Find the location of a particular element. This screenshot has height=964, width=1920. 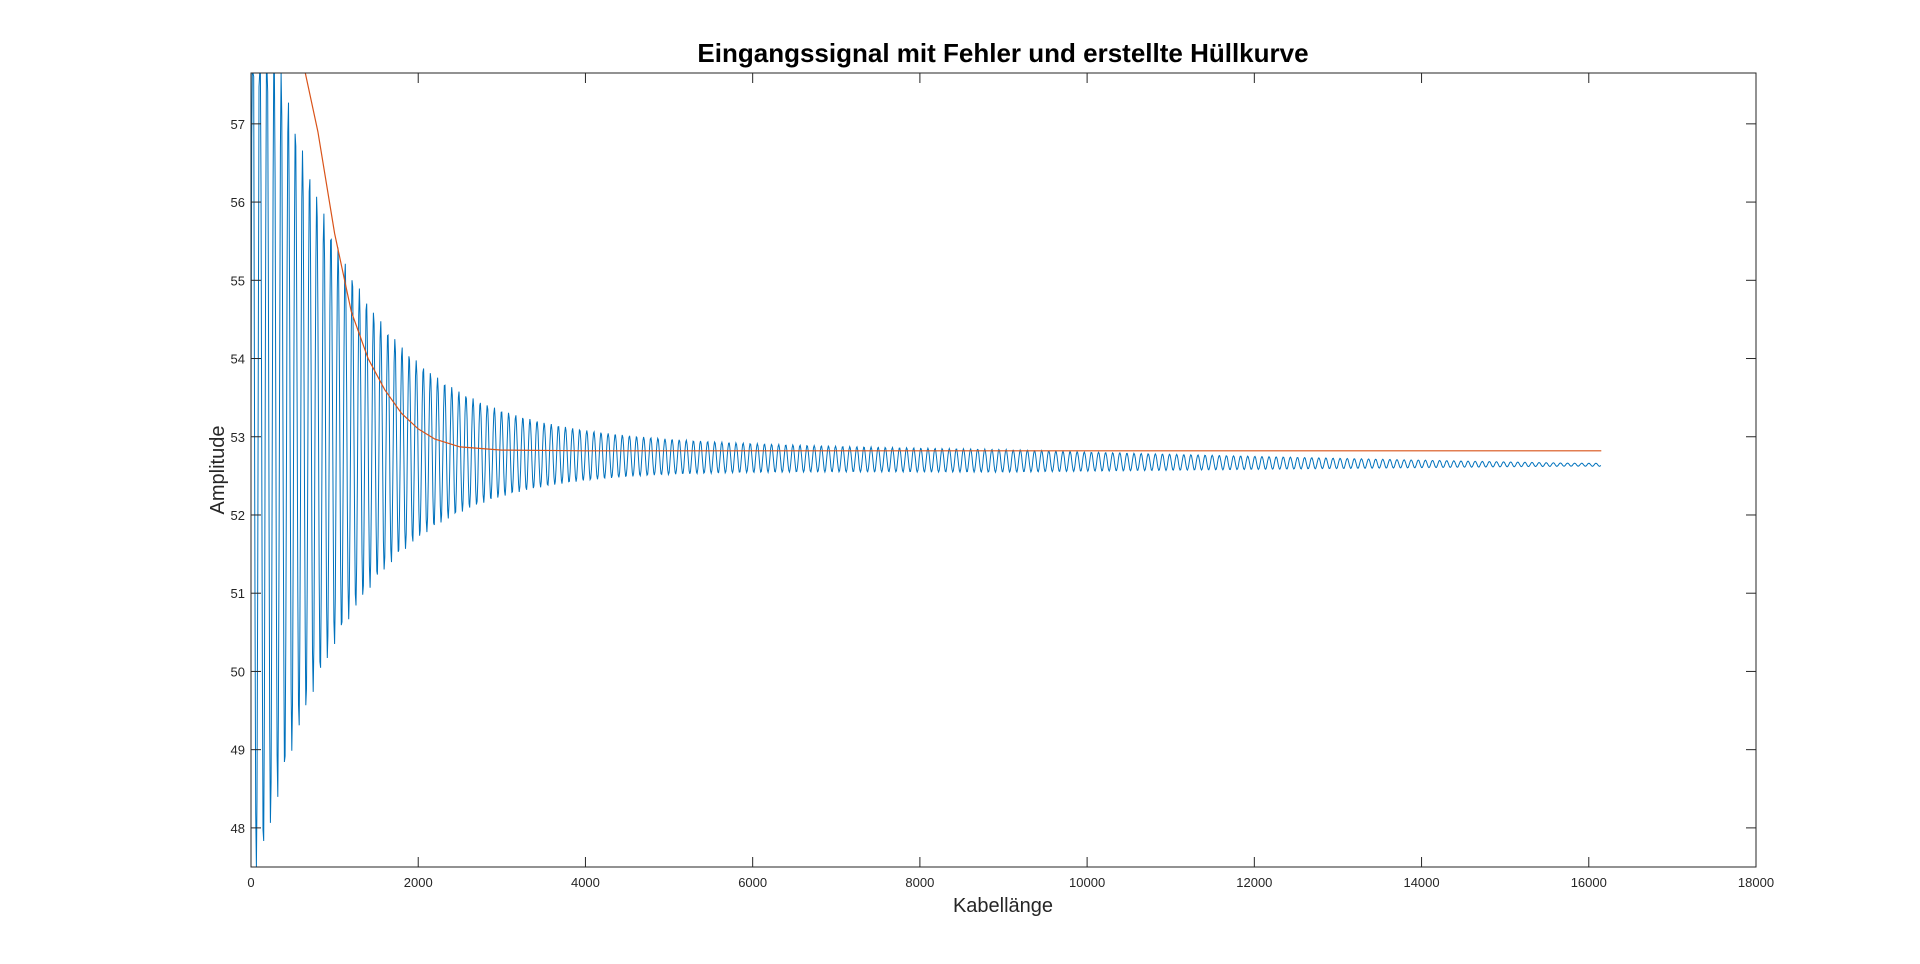

x-tick-label-7: 14000 is located at coordinates (1421, 882).